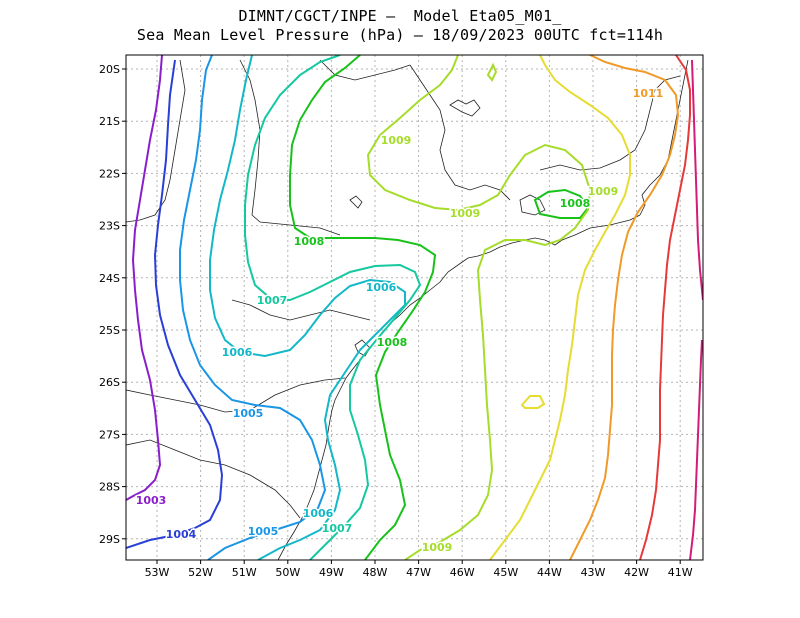 The image size is (800, 618). Describe the element at coordinates (549, 572) in the screenshot. I see `lon-tick-label: 44W` at that location.